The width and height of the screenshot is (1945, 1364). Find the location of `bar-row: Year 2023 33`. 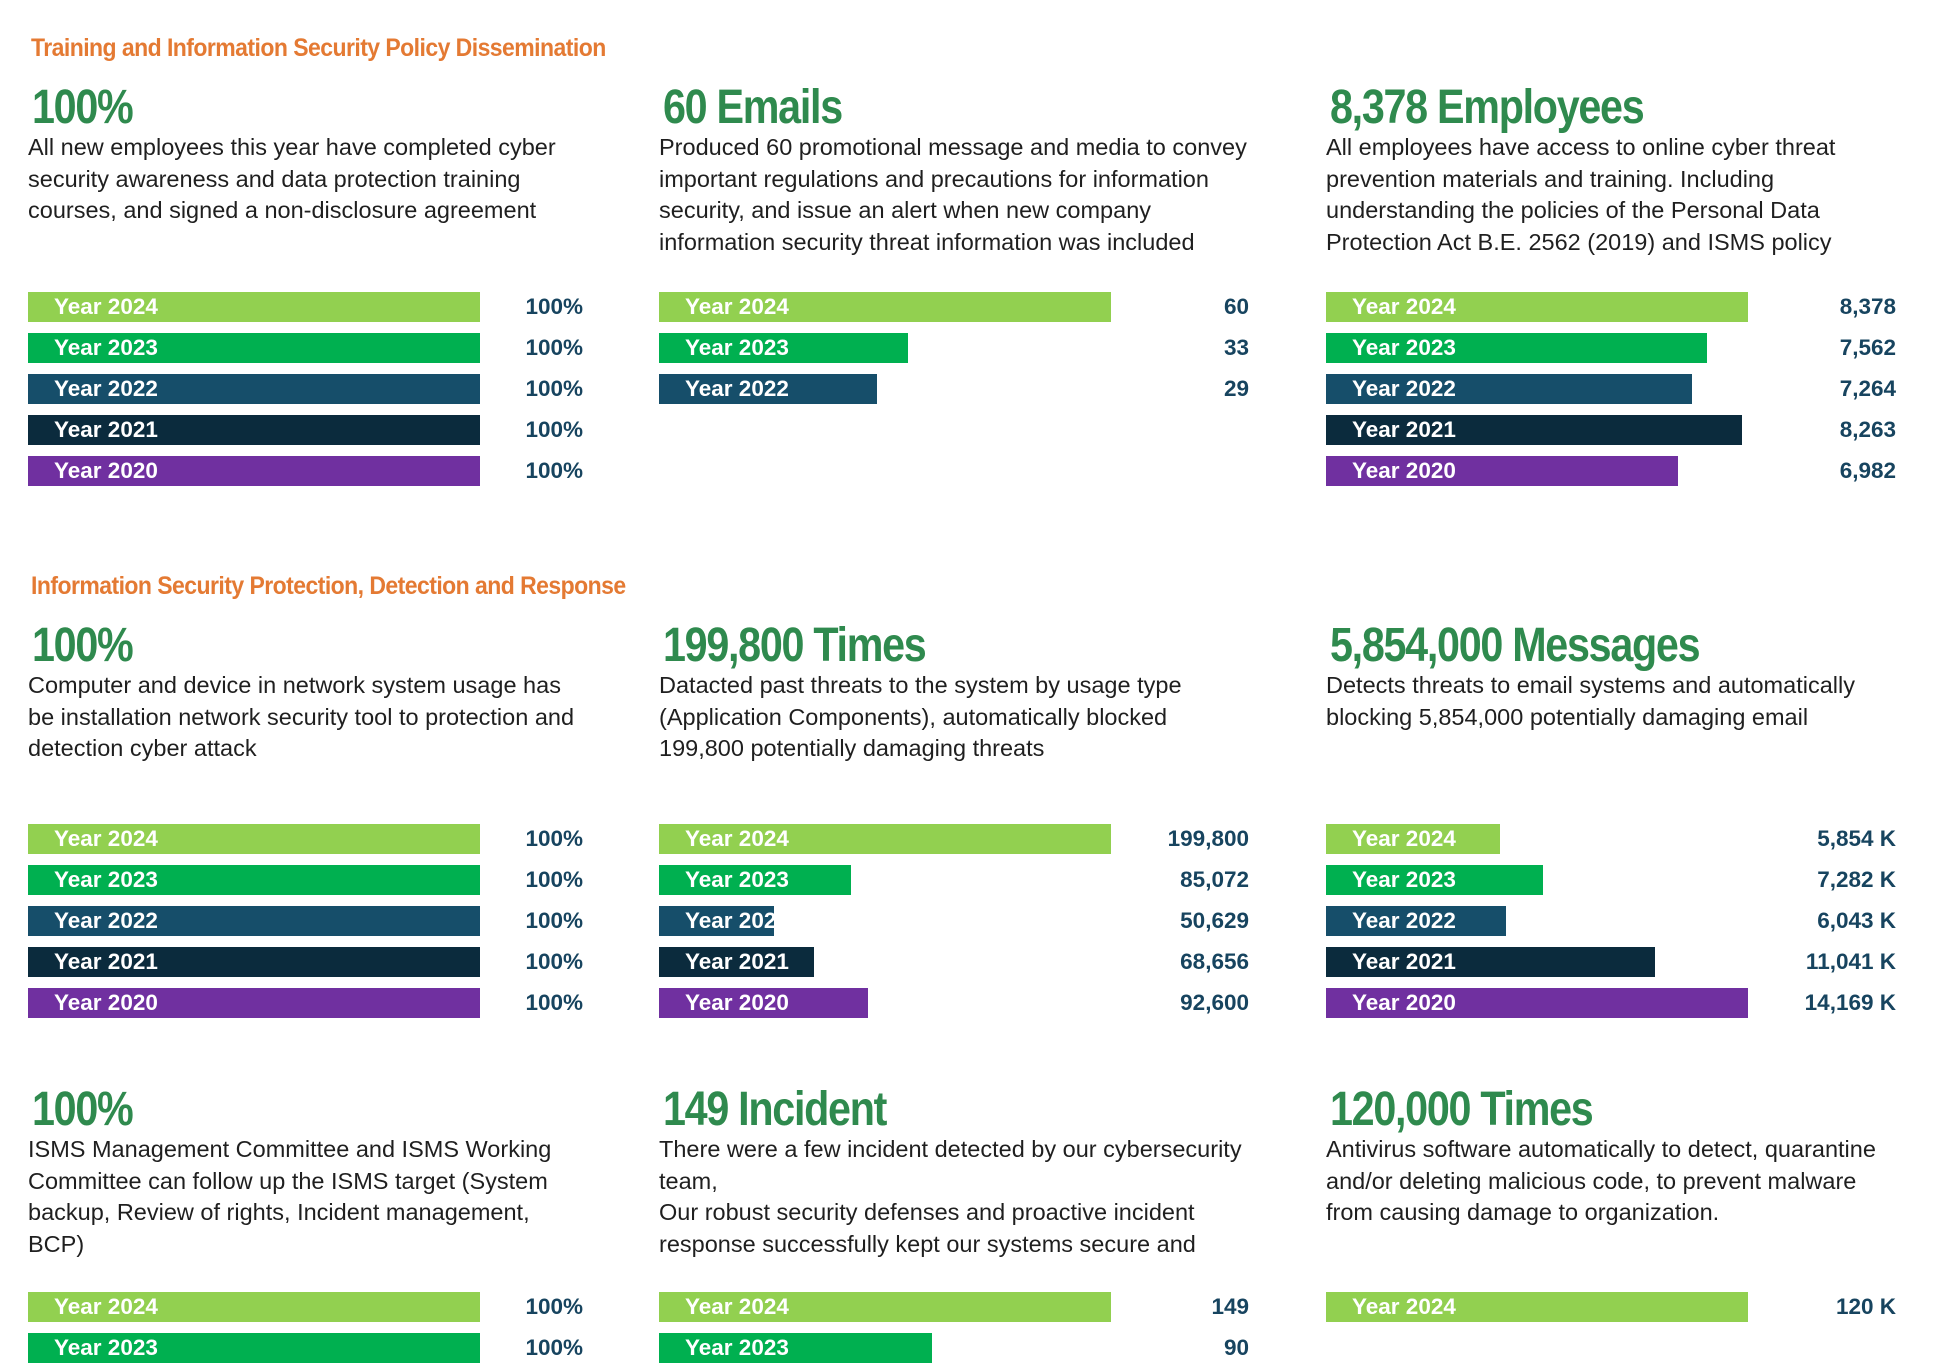

bar-row: Year 2023 33 is located at coordinates (979, 348).